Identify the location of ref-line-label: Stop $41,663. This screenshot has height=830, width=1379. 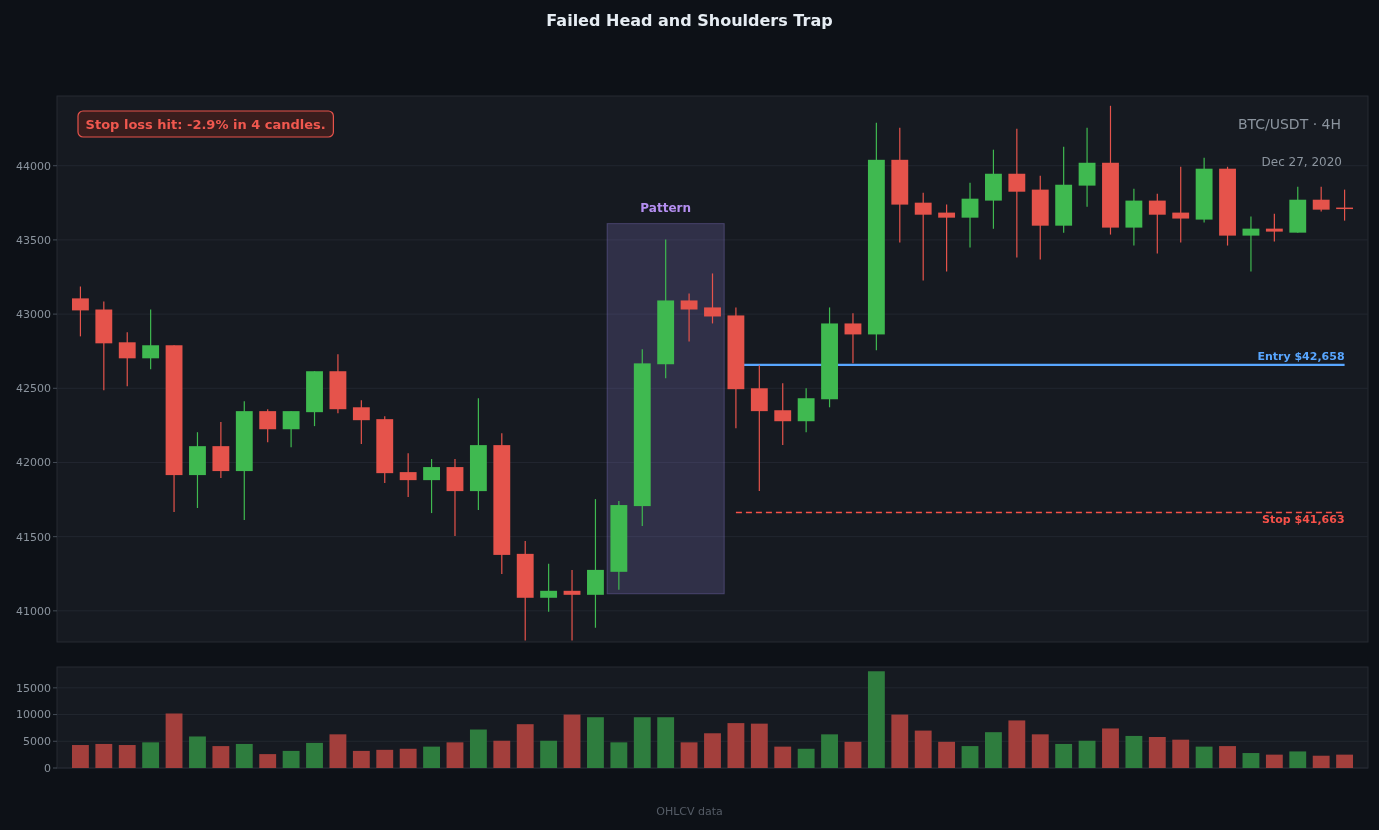
(1303, 520).